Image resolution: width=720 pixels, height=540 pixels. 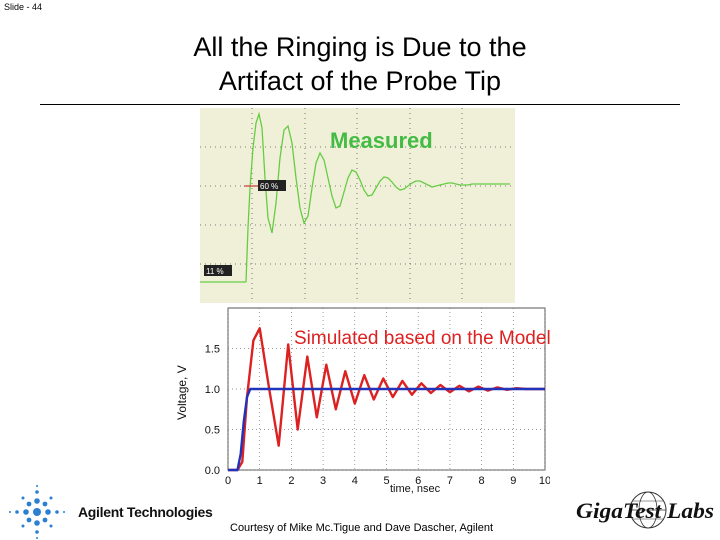 I want to click on simulated-label: Simulated based on the Model, so click(x=422, y=338).